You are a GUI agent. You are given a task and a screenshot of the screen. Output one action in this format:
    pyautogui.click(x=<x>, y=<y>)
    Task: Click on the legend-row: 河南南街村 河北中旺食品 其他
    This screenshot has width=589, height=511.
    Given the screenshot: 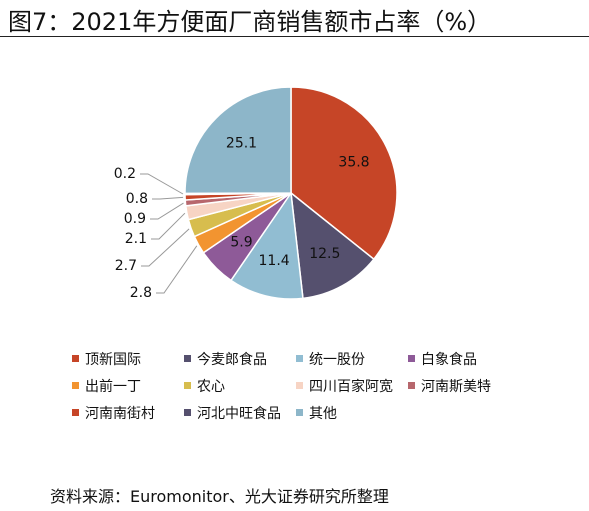 What is the action you would take?
    pyautogui.click(x=307, y=412)
    